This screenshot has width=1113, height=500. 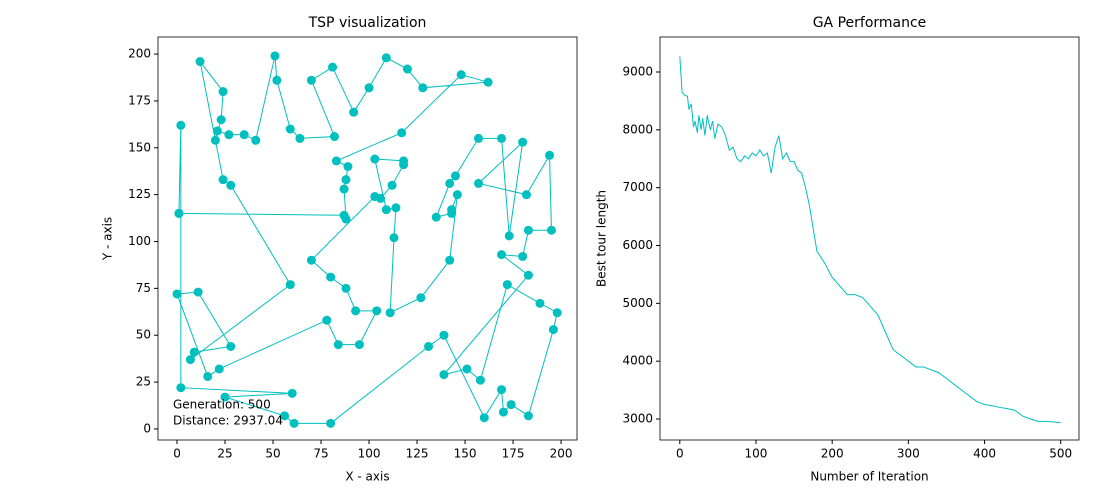 What do you see at coordinates (367, 23) in the screenshot?
I see `chart-title: TSP visualization` at bounding box center [367, 23].